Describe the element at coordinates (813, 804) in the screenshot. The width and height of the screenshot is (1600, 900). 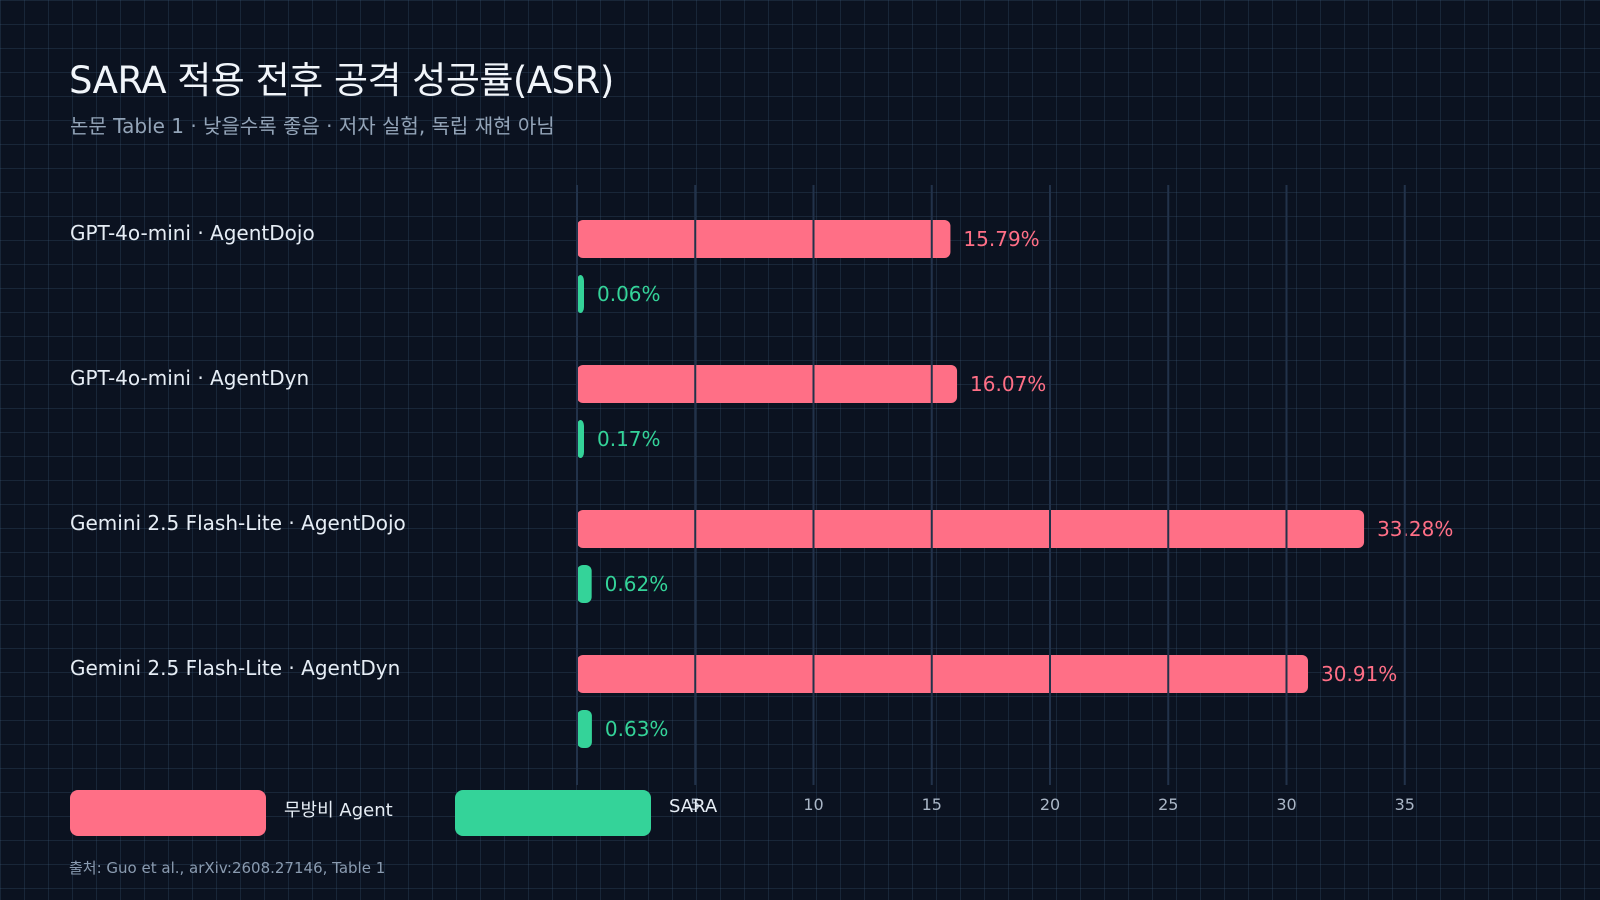
I see `x-tick-label: 10` at that location.